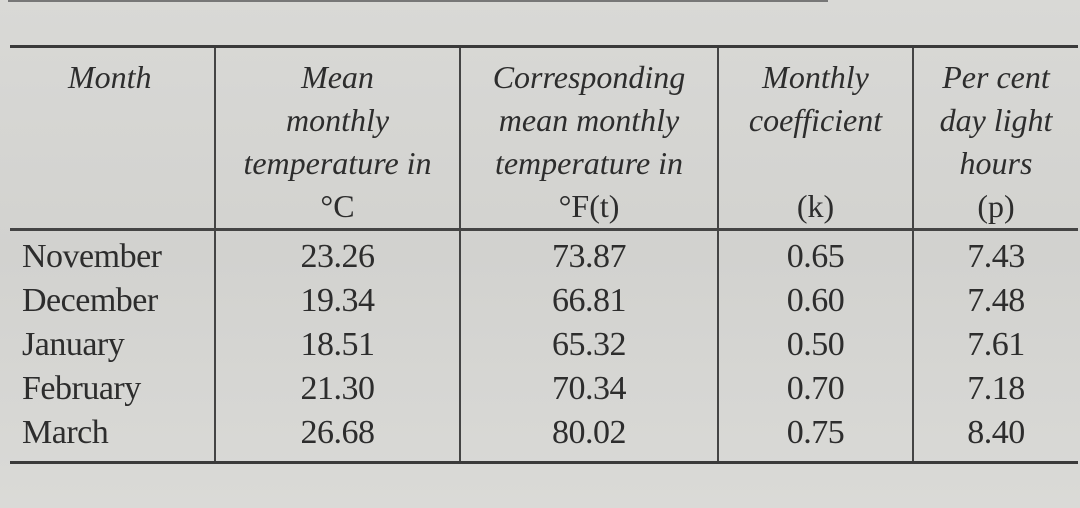 The height and width of the screenshot is (508, 1080). I want to click on month-cell: November, so click(92, 256).